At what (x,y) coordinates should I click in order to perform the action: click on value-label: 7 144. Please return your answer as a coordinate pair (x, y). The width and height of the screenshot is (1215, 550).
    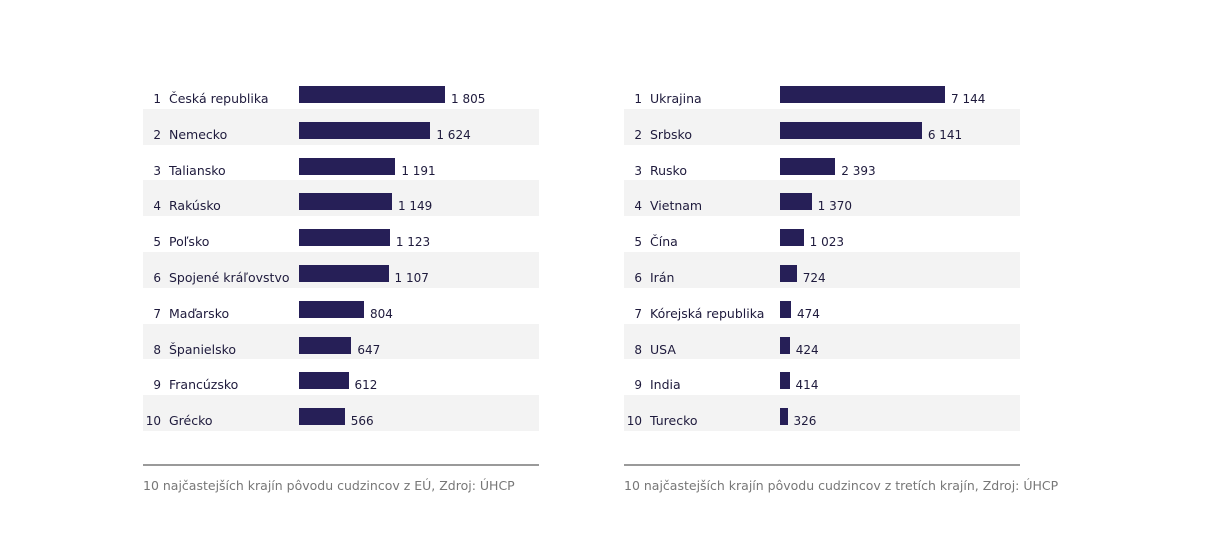
    Looking at the image, I should click on (968, 99).